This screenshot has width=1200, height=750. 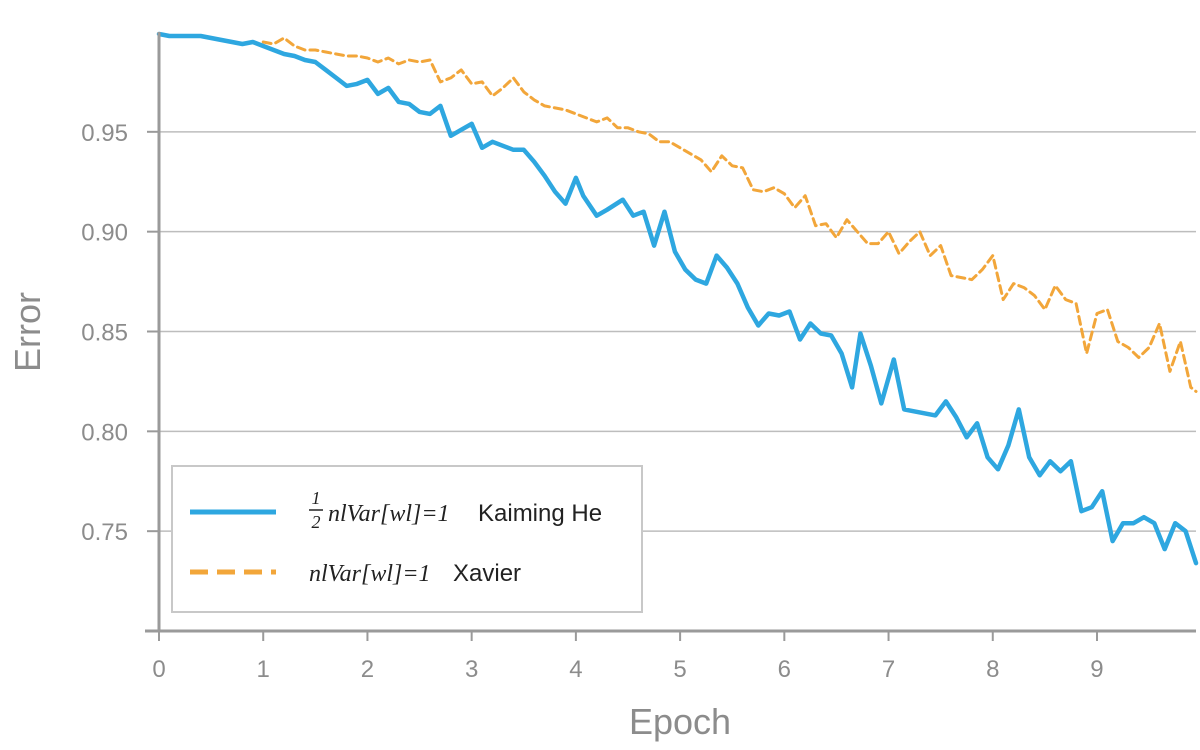 What do you see at coordinates (680, 721) in the screenshot?
I see `x-axis-title: Epoch` at bounding box center [680, 721].